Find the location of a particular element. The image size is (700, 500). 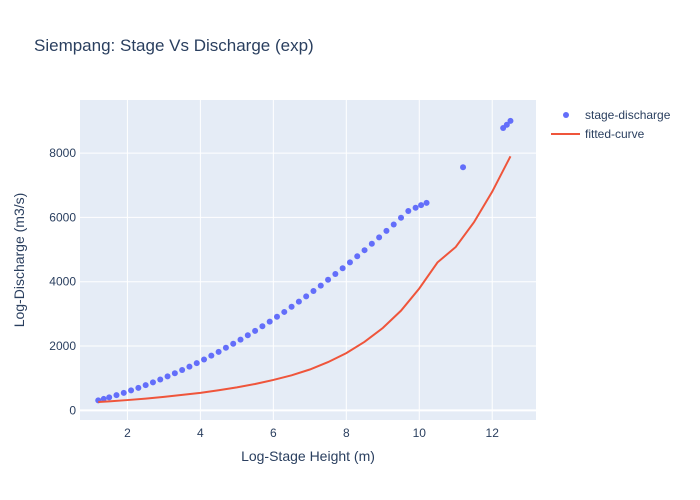

y-axis-title: Log-Discharge (m3/s) is located at coordinates (19, 260).